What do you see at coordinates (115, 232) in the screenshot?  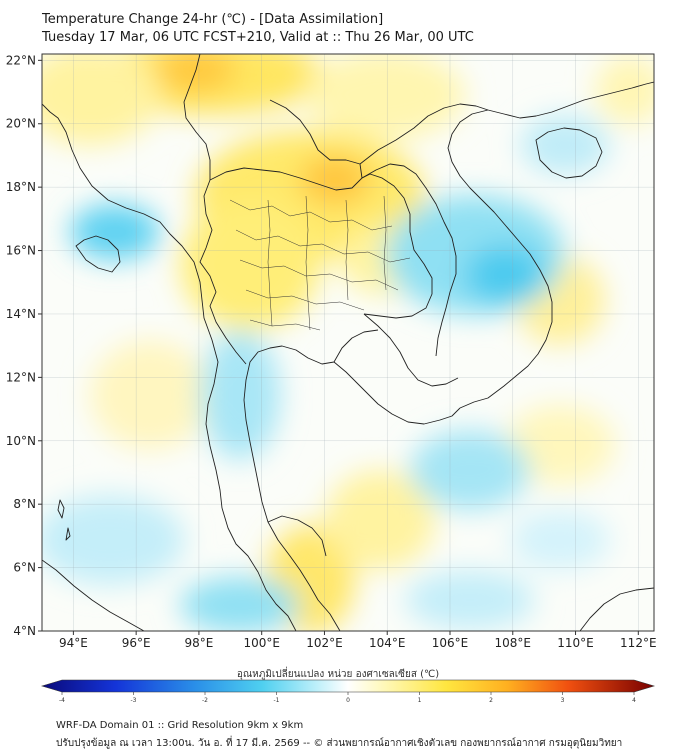 I see `cool-area-myanmar-coast` at bounding box center [115, 232].